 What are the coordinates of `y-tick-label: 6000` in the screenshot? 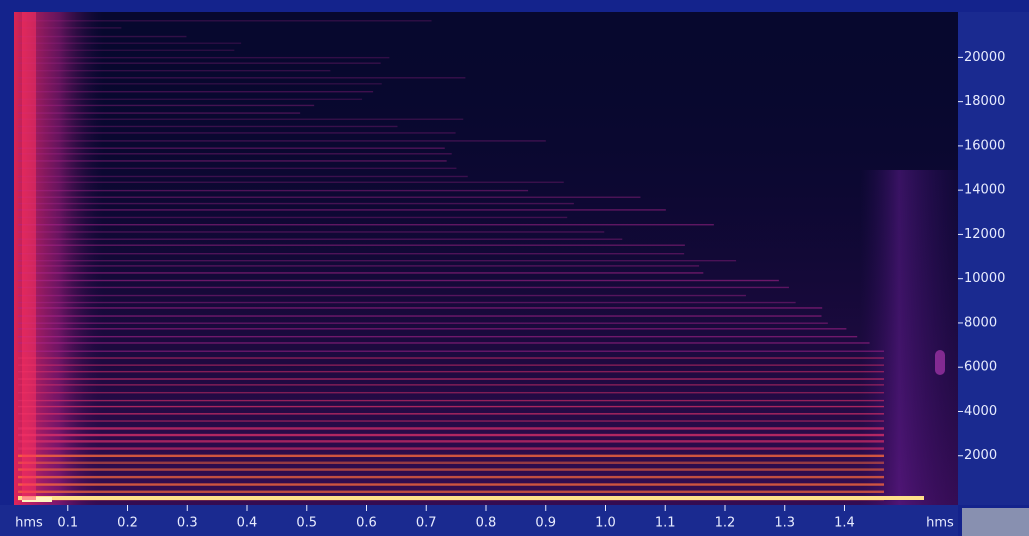 It's located at (980, 367).